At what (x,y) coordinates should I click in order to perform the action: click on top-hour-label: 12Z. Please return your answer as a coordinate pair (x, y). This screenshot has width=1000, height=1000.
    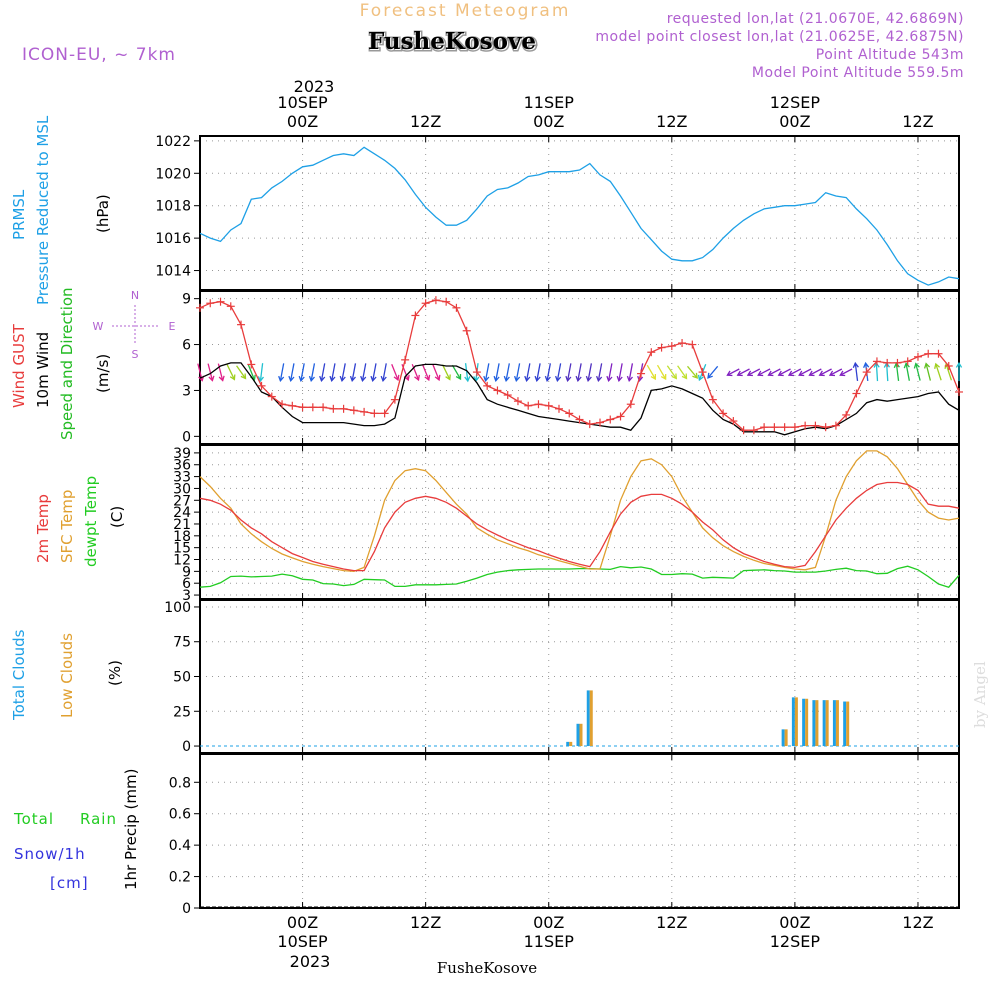
    Looking at the image, I should click on (671, 121).